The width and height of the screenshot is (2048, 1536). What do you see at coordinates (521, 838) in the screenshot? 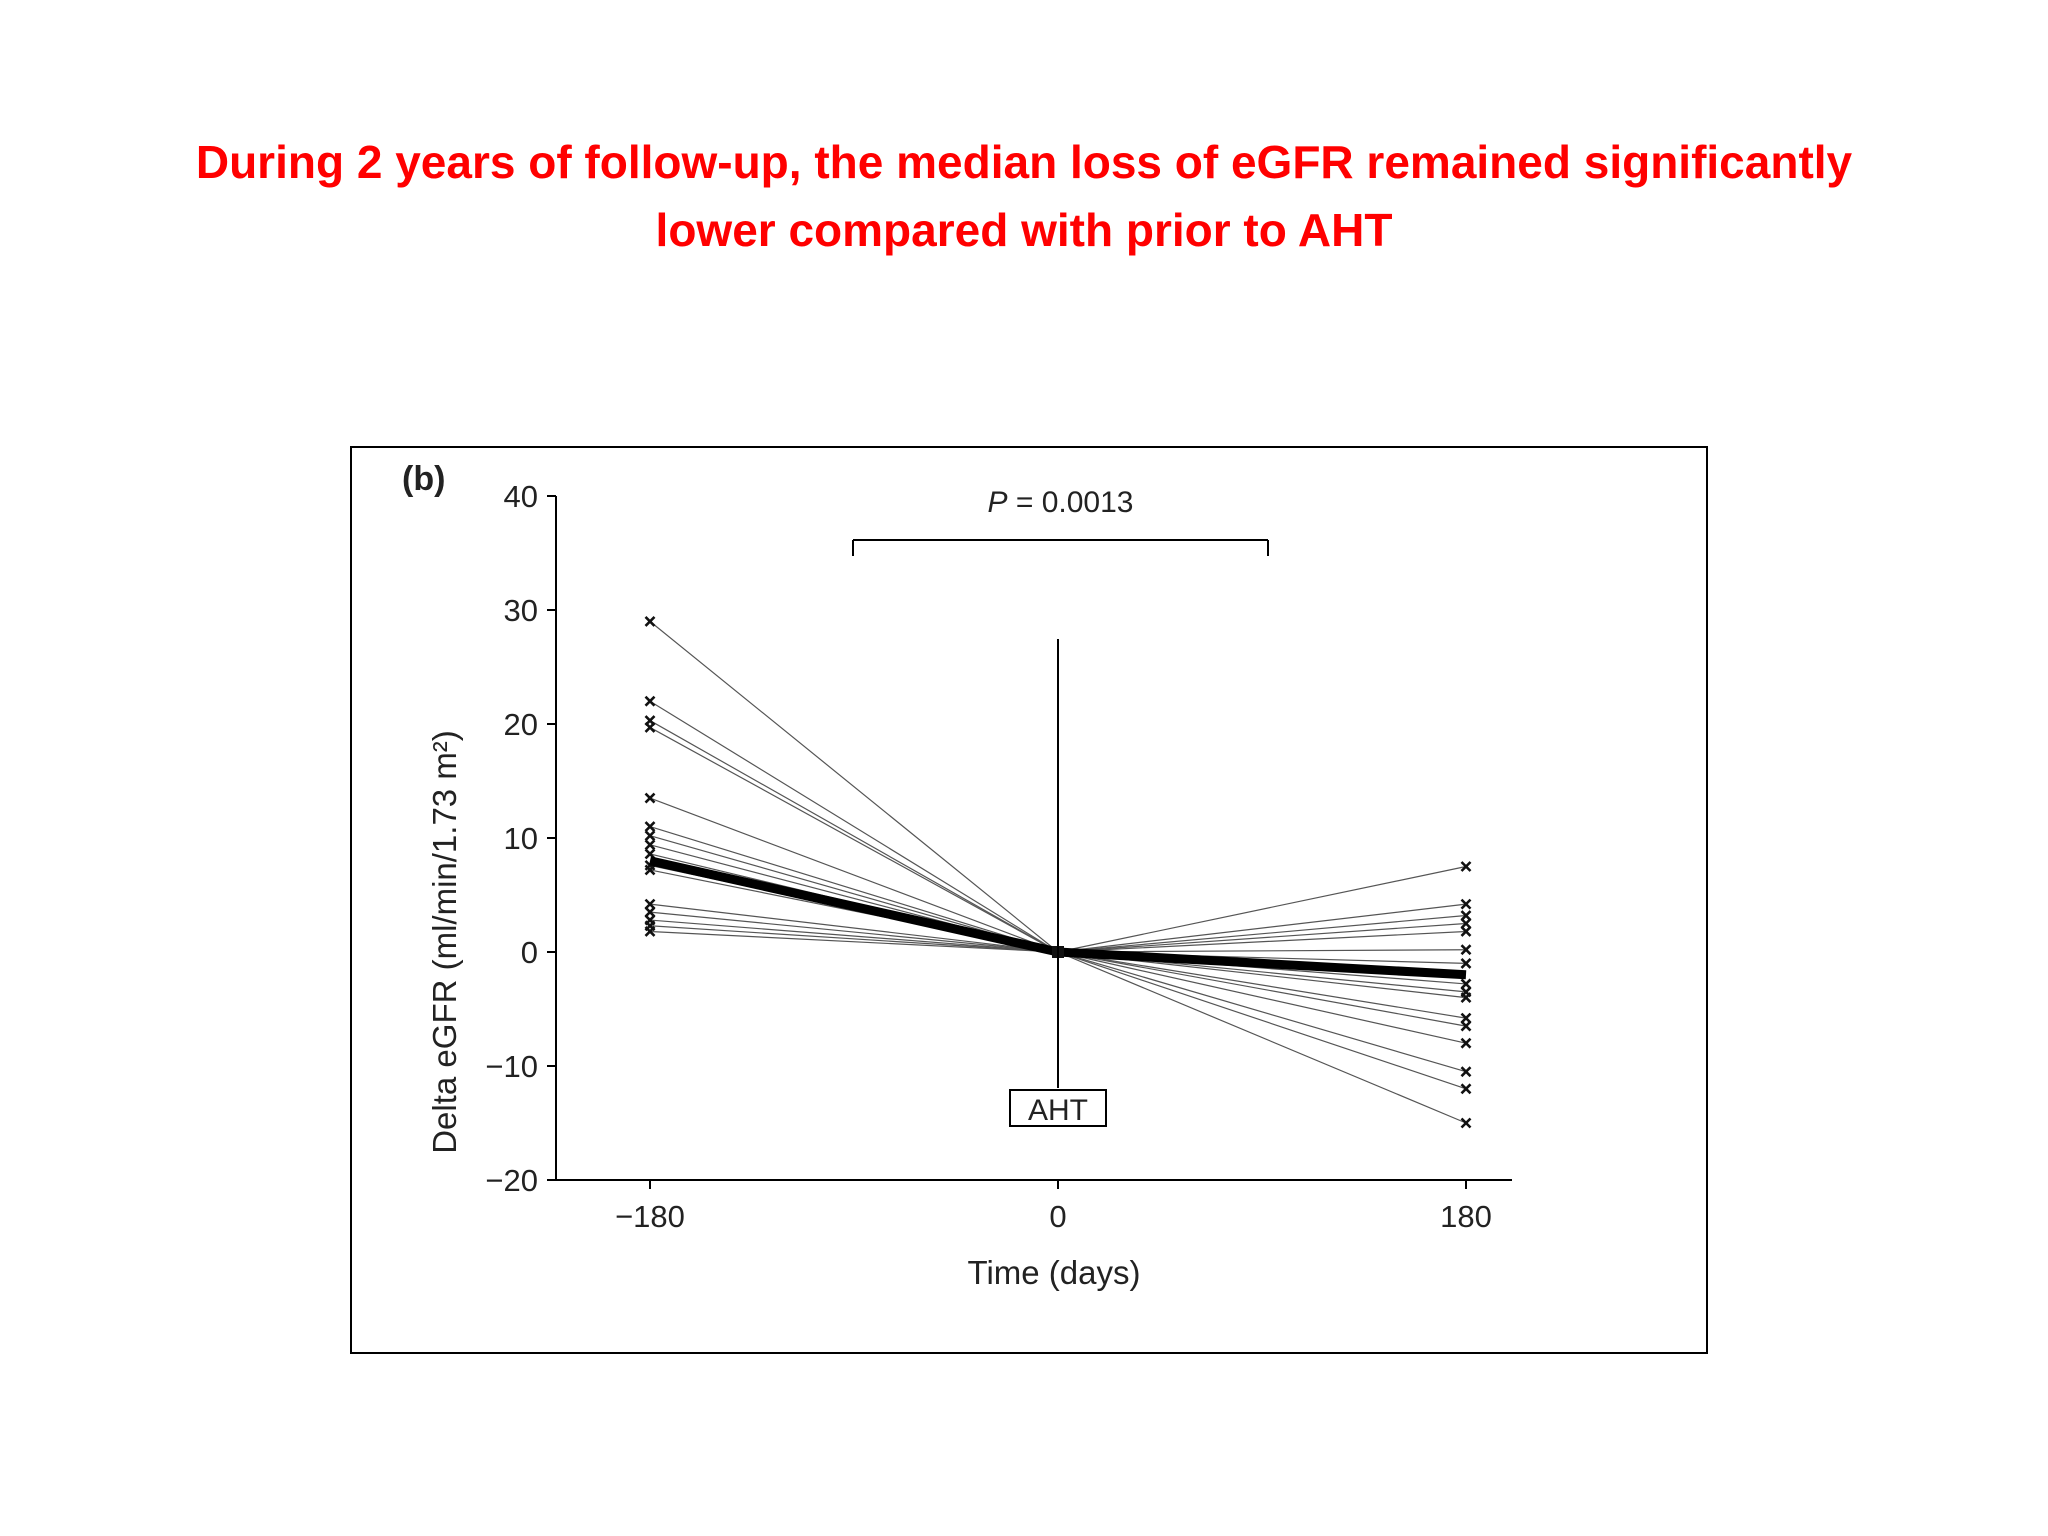
I see `y-tick-label-3: 10` at bounding box center [521, 838].